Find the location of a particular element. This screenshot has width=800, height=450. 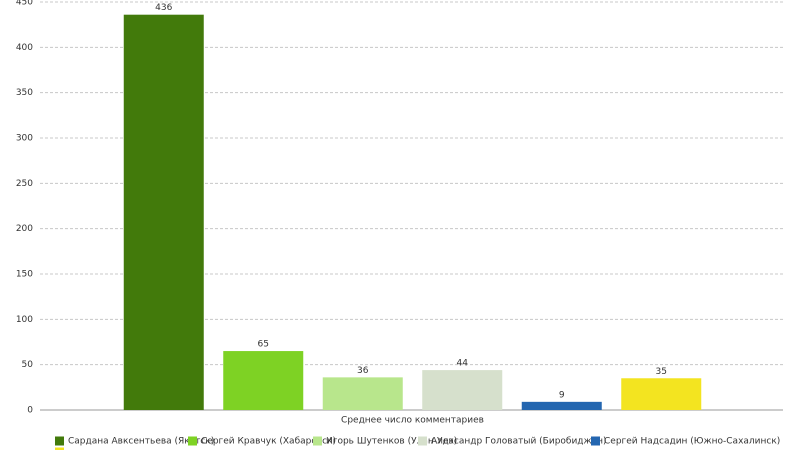

y-tick-label: 100 is located at coordinates (24, 320).